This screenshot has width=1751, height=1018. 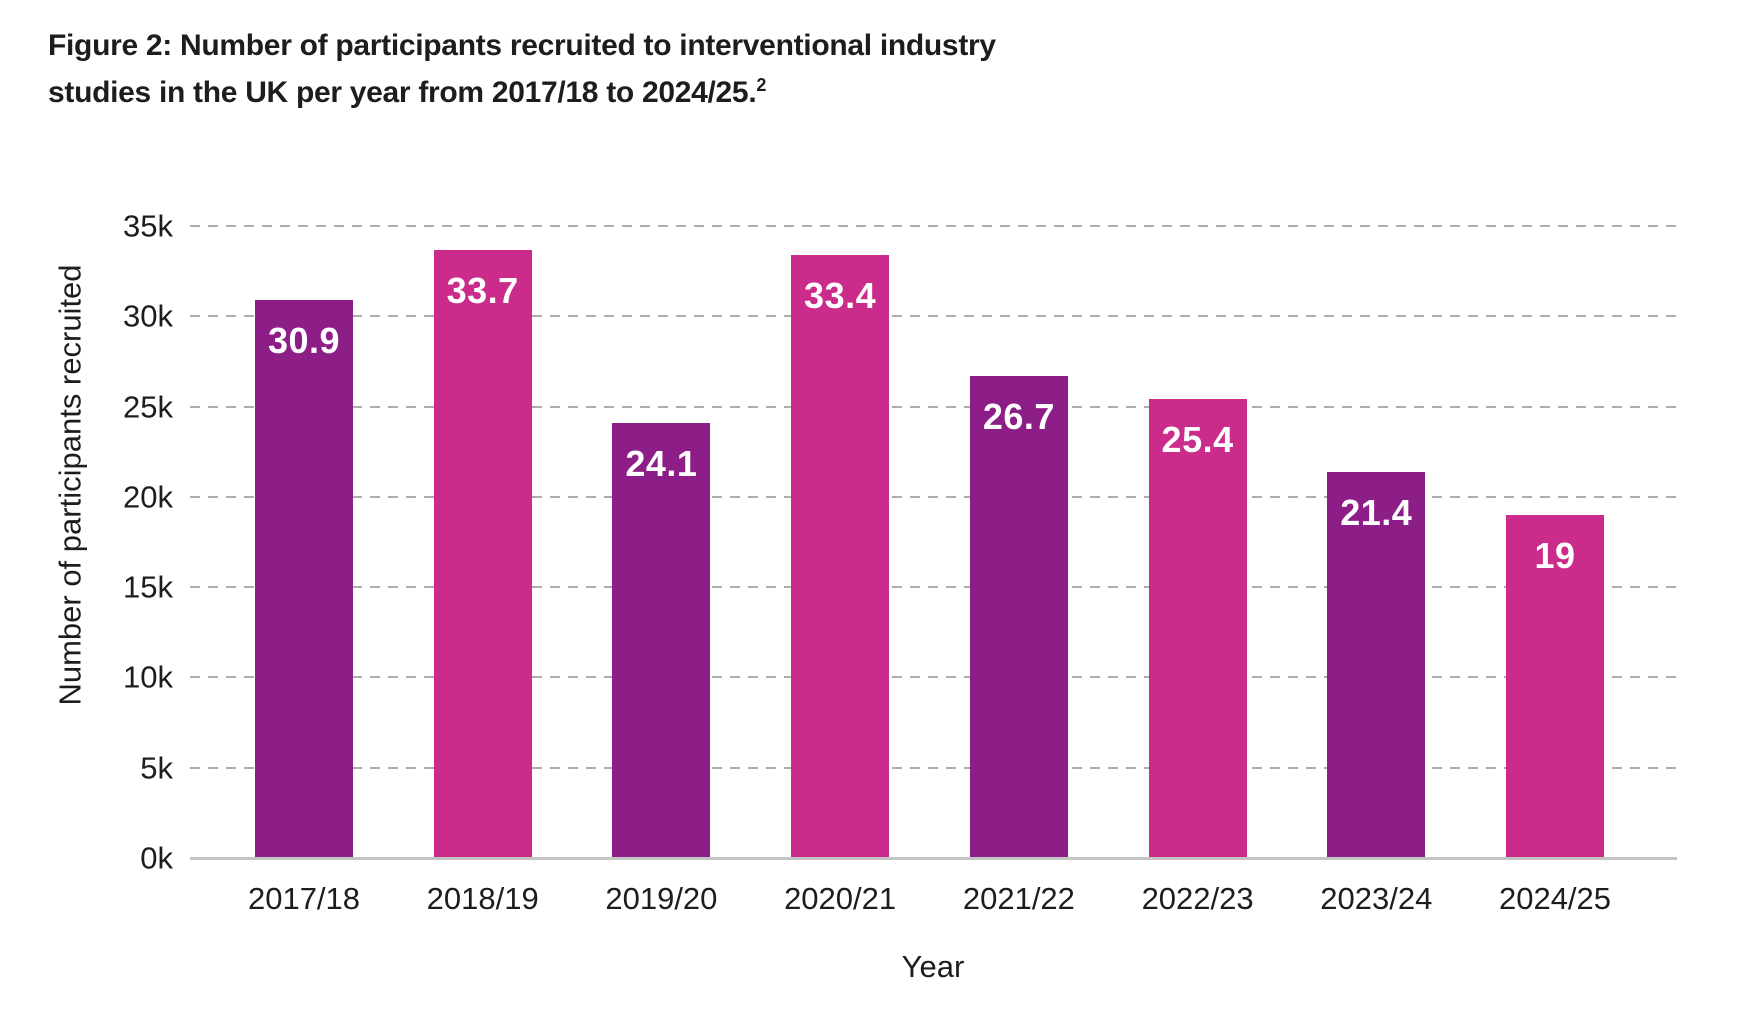 What do you see at coordinates (148, 226) in the screenshot?
I see `y-tick-label-35k: 35k` at bounding box center [148, 226].